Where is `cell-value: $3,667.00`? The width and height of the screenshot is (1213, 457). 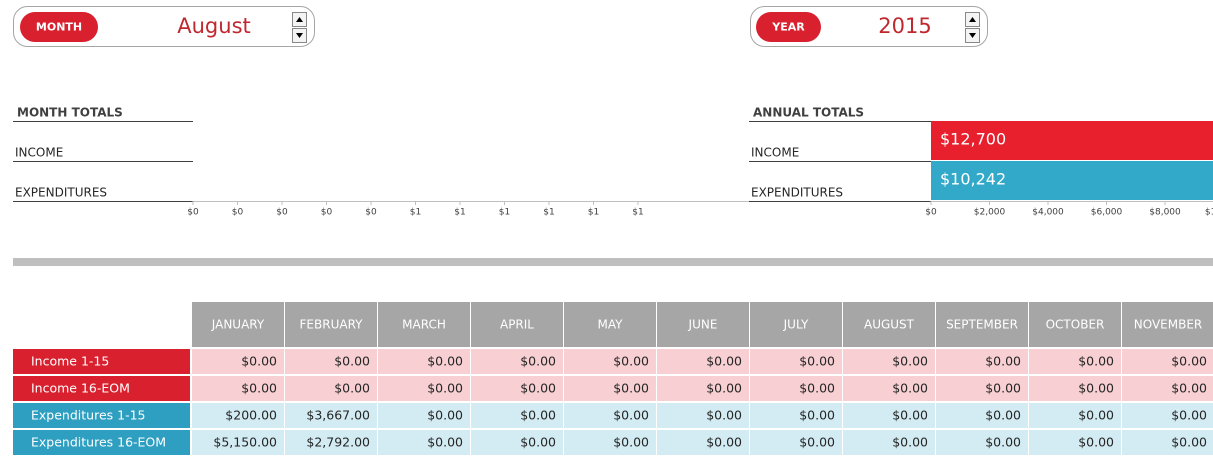
cell-value: $3,667.00 is located at coordinates (338, 415).